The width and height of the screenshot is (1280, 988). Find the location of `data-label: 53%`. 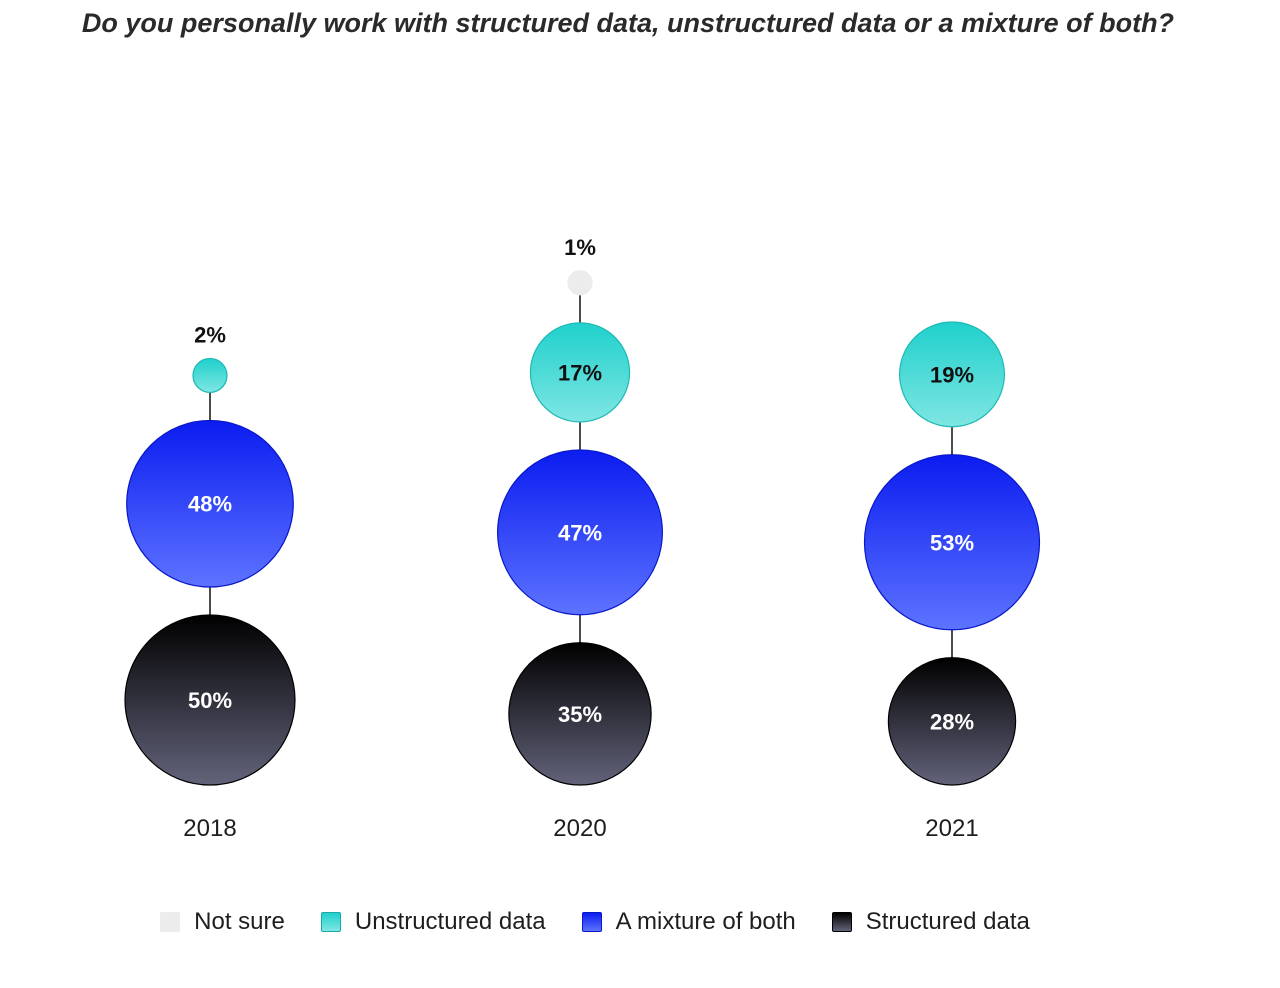

data-label: 53% is located at coordinates (952, 542).